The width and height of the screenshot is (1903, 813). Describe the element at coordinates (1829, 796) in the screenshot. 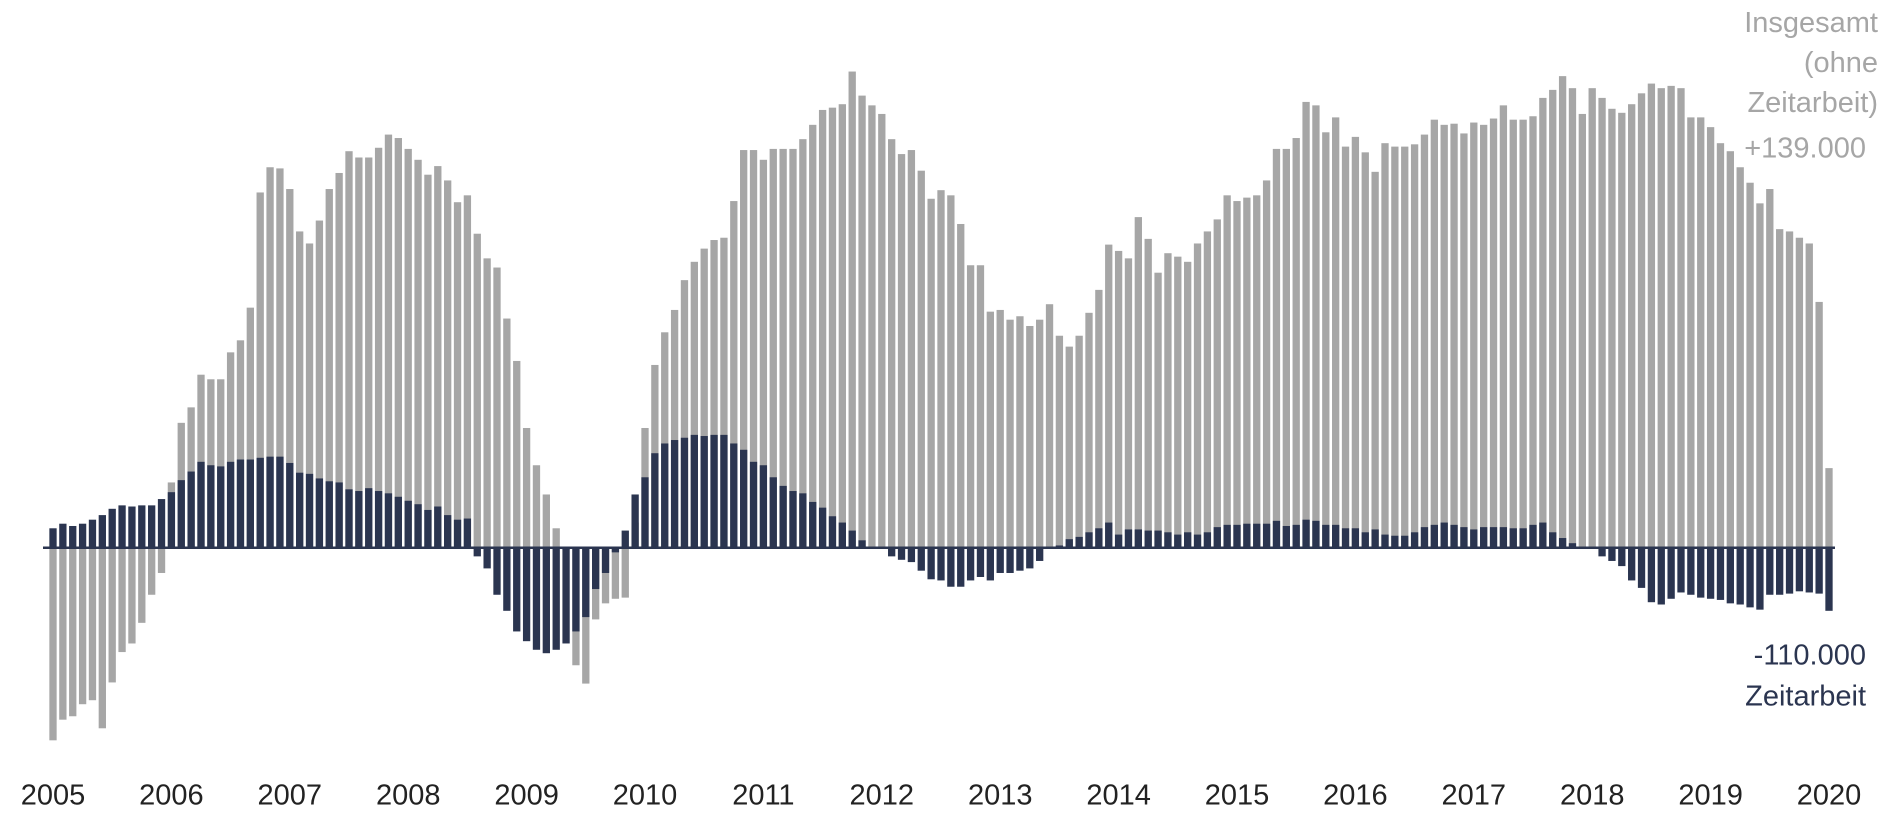

I see `x-tick-label: 2020` at that location.